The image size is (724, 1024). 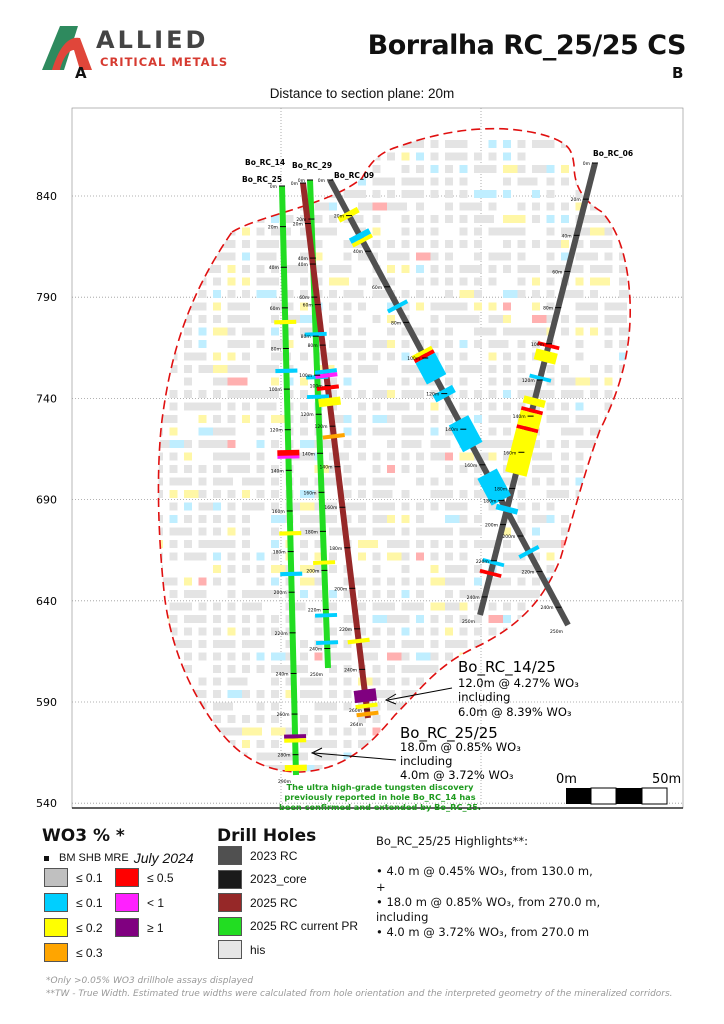 What do you see at coordinates (613, 153) in the screenshot?
I see `hole-name-label: Bo_RC_06` at bounding box center [613, 153].